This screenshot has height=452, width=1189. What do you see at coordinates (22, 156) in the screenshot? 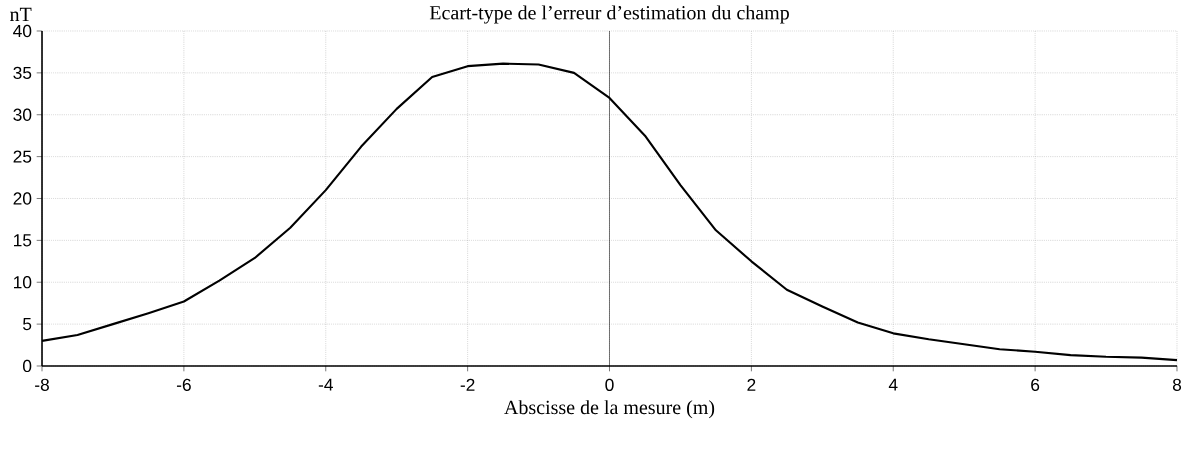
I see `y-tick-label: 25` at bounding box center [22, 156].